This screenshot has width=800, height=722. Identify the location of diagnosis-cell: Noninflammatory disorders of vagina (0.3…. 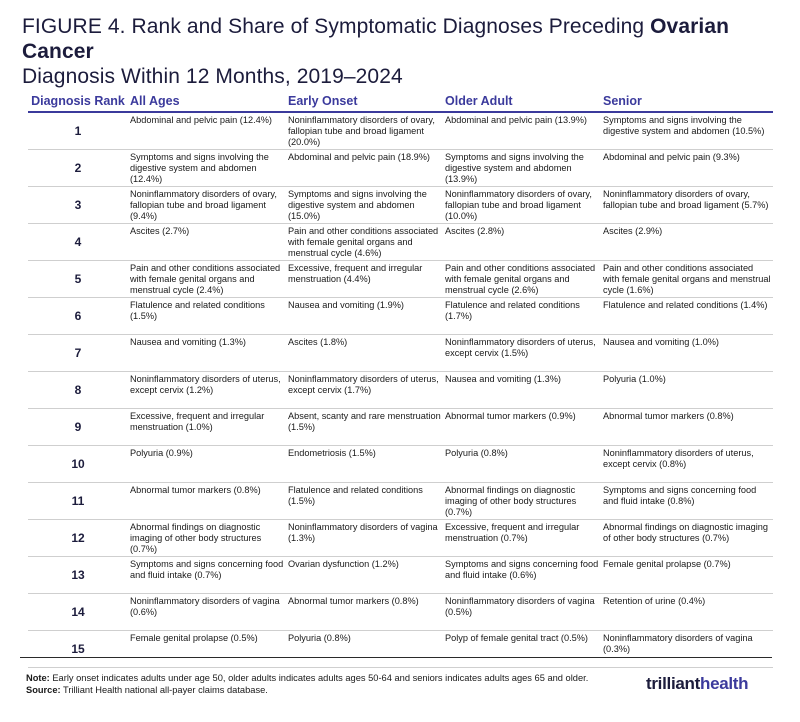
(687, 649).